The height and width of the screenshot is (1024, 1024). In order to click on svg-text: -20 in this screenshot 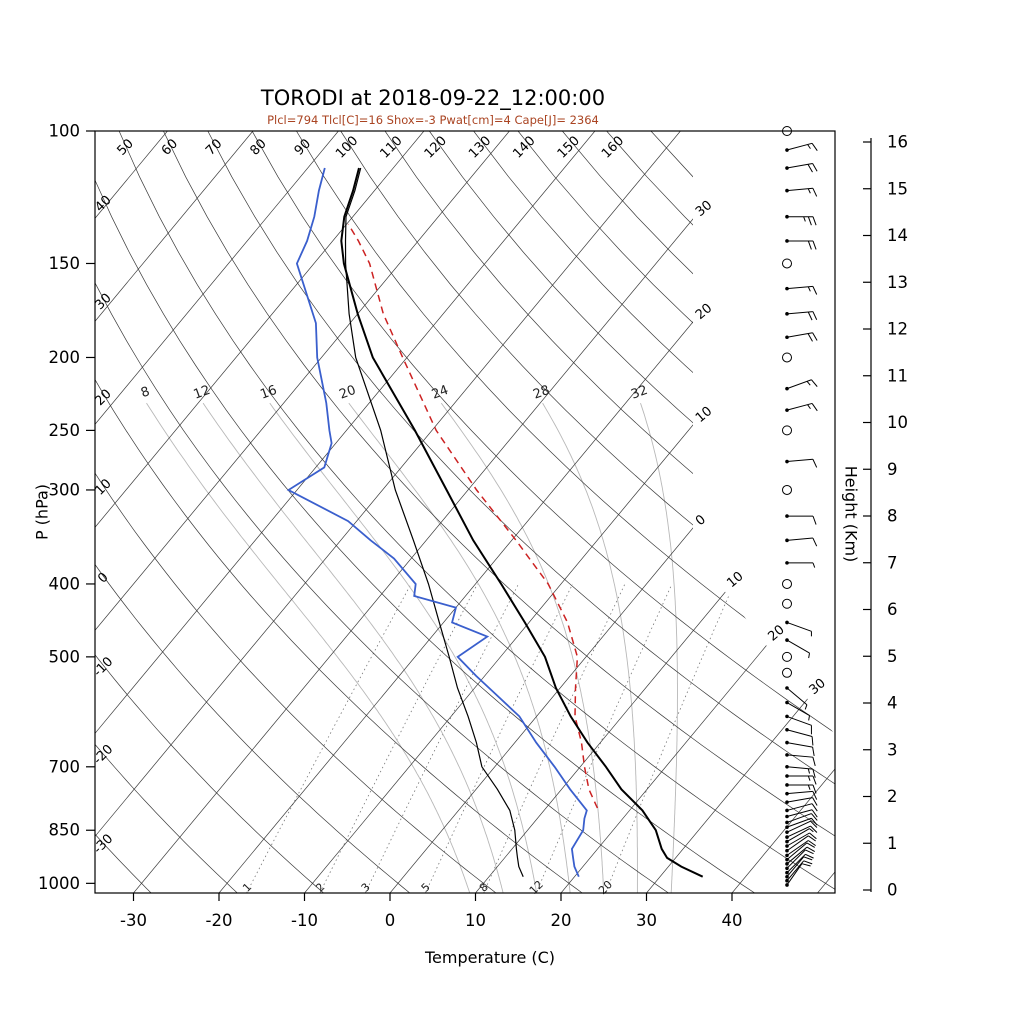, I will do `click(219, 920)`.